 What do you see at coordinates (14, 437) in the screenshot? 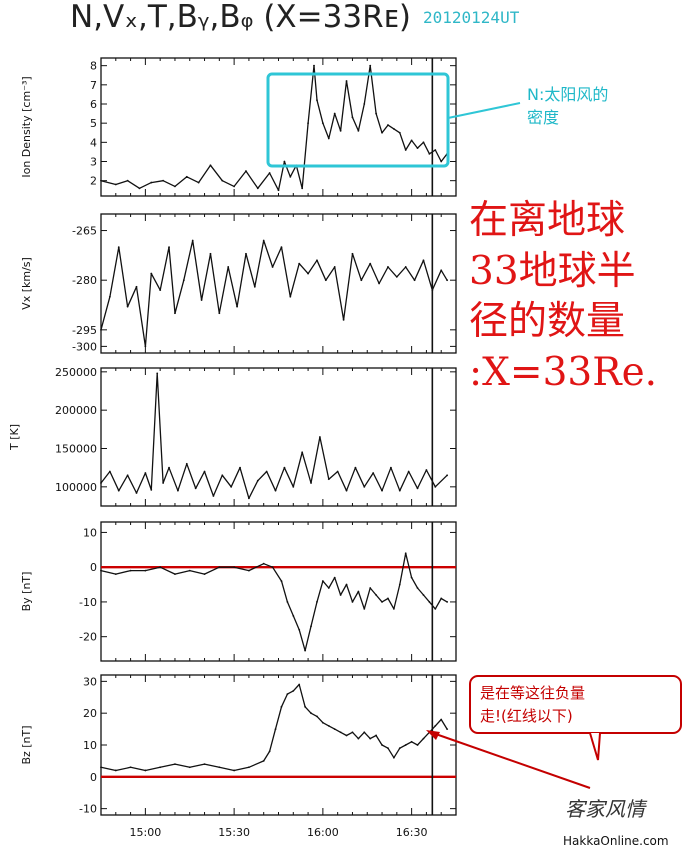
I see `y-axis-label-temp: T [K]` at bounding box center [14, 437].